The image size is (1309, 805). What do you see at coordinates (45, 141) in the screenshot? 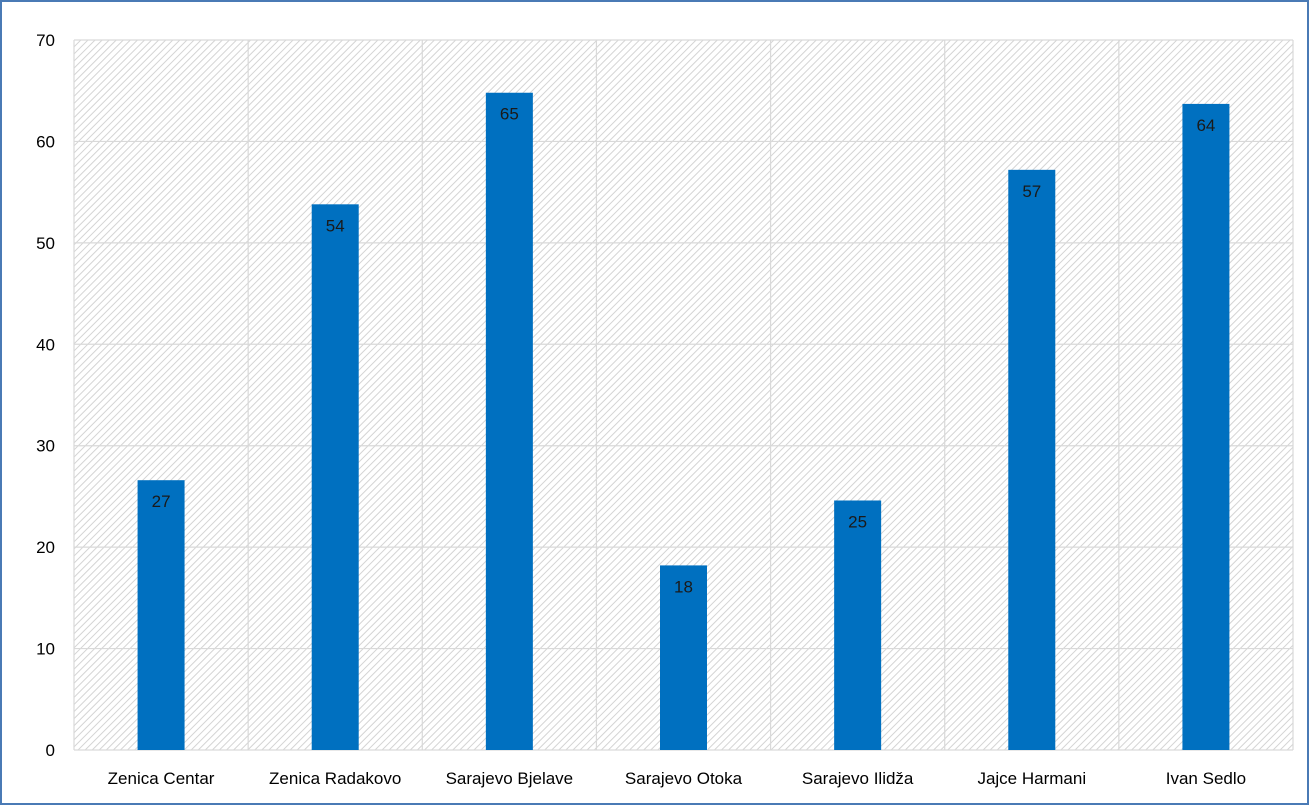
I see `y-tick-label: 60` at bounding box center [45, 141].